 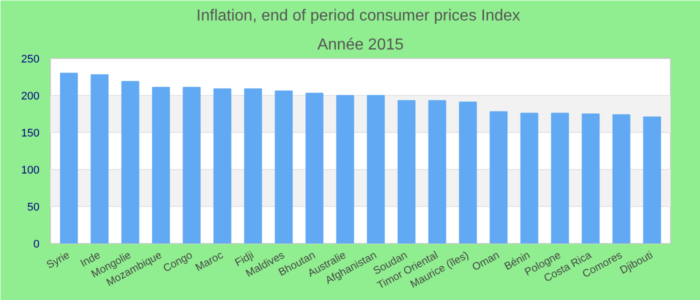 I want to click on y-tick-label: 0, so click(x=36, y=244).